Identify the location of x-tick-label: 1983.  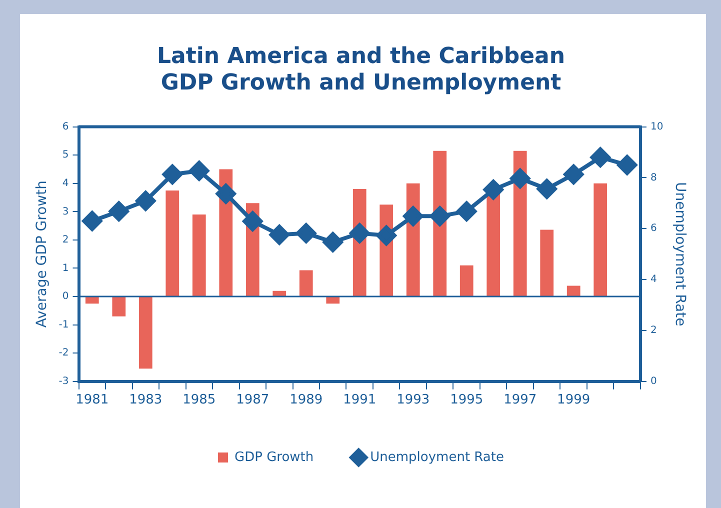
(145, 400).